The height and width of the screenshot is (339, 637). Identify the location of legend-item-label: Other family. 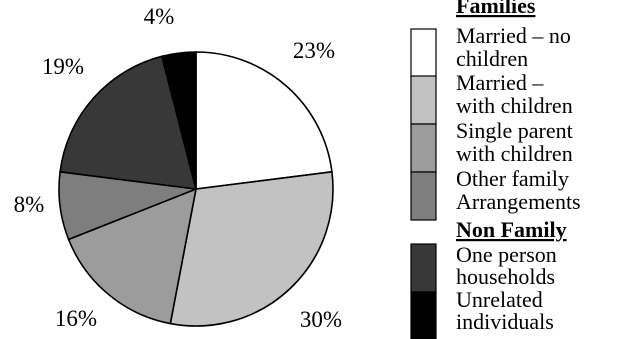
(512, 178).